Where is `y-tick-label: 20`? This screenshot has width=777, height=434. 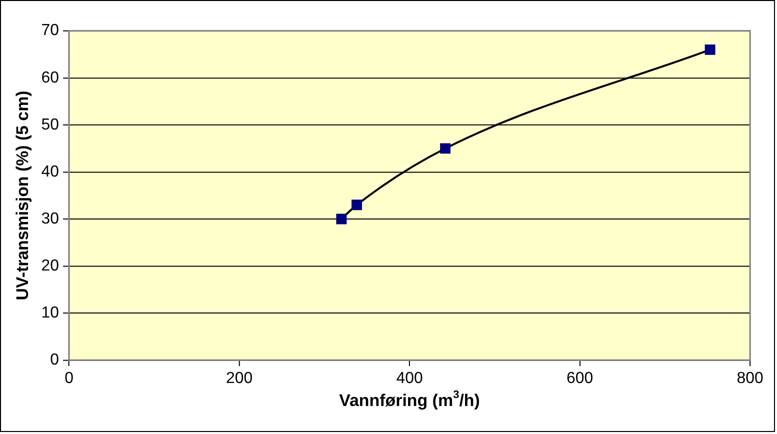 y-tick-label: 20 is located at coordinates (50, 265).